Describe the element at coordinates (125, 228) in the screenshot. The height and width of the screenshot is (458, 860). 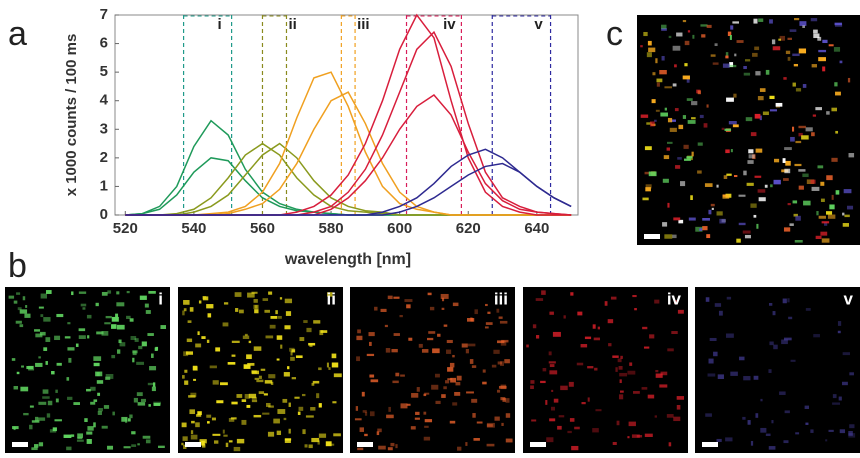
I see `x-tick-label: 520` at that location.